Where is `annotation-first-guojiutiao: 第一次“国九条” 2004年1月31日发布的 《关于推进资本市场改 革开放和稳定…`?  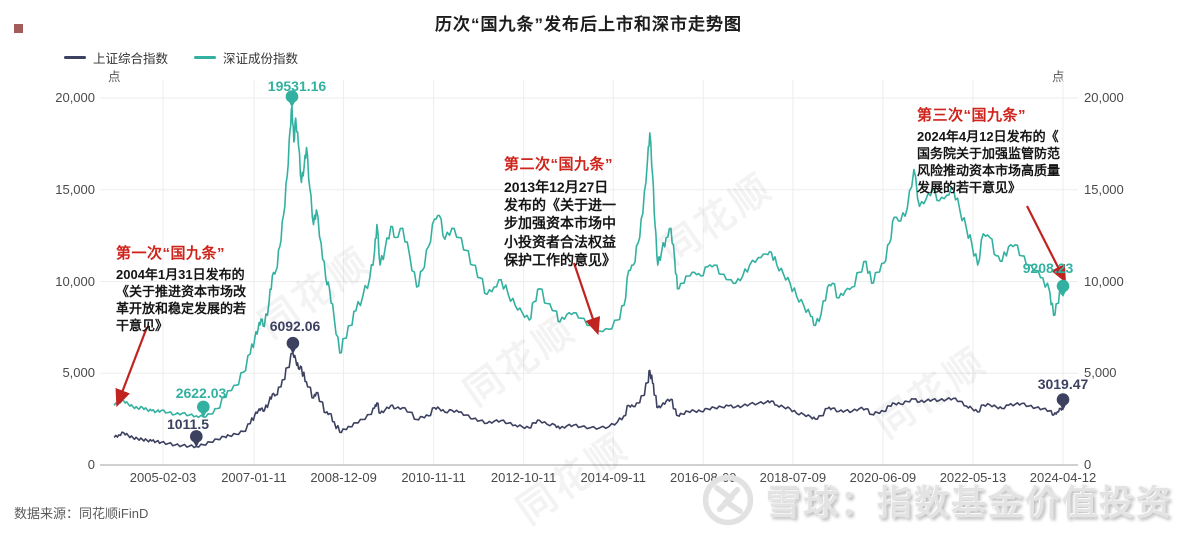
annotation-first-guojiutiao: 第一次“国九条” 2004年1月31日发布的 《关于推进资本市场改 革开放和稳定… is located at coordinates (196, 288).